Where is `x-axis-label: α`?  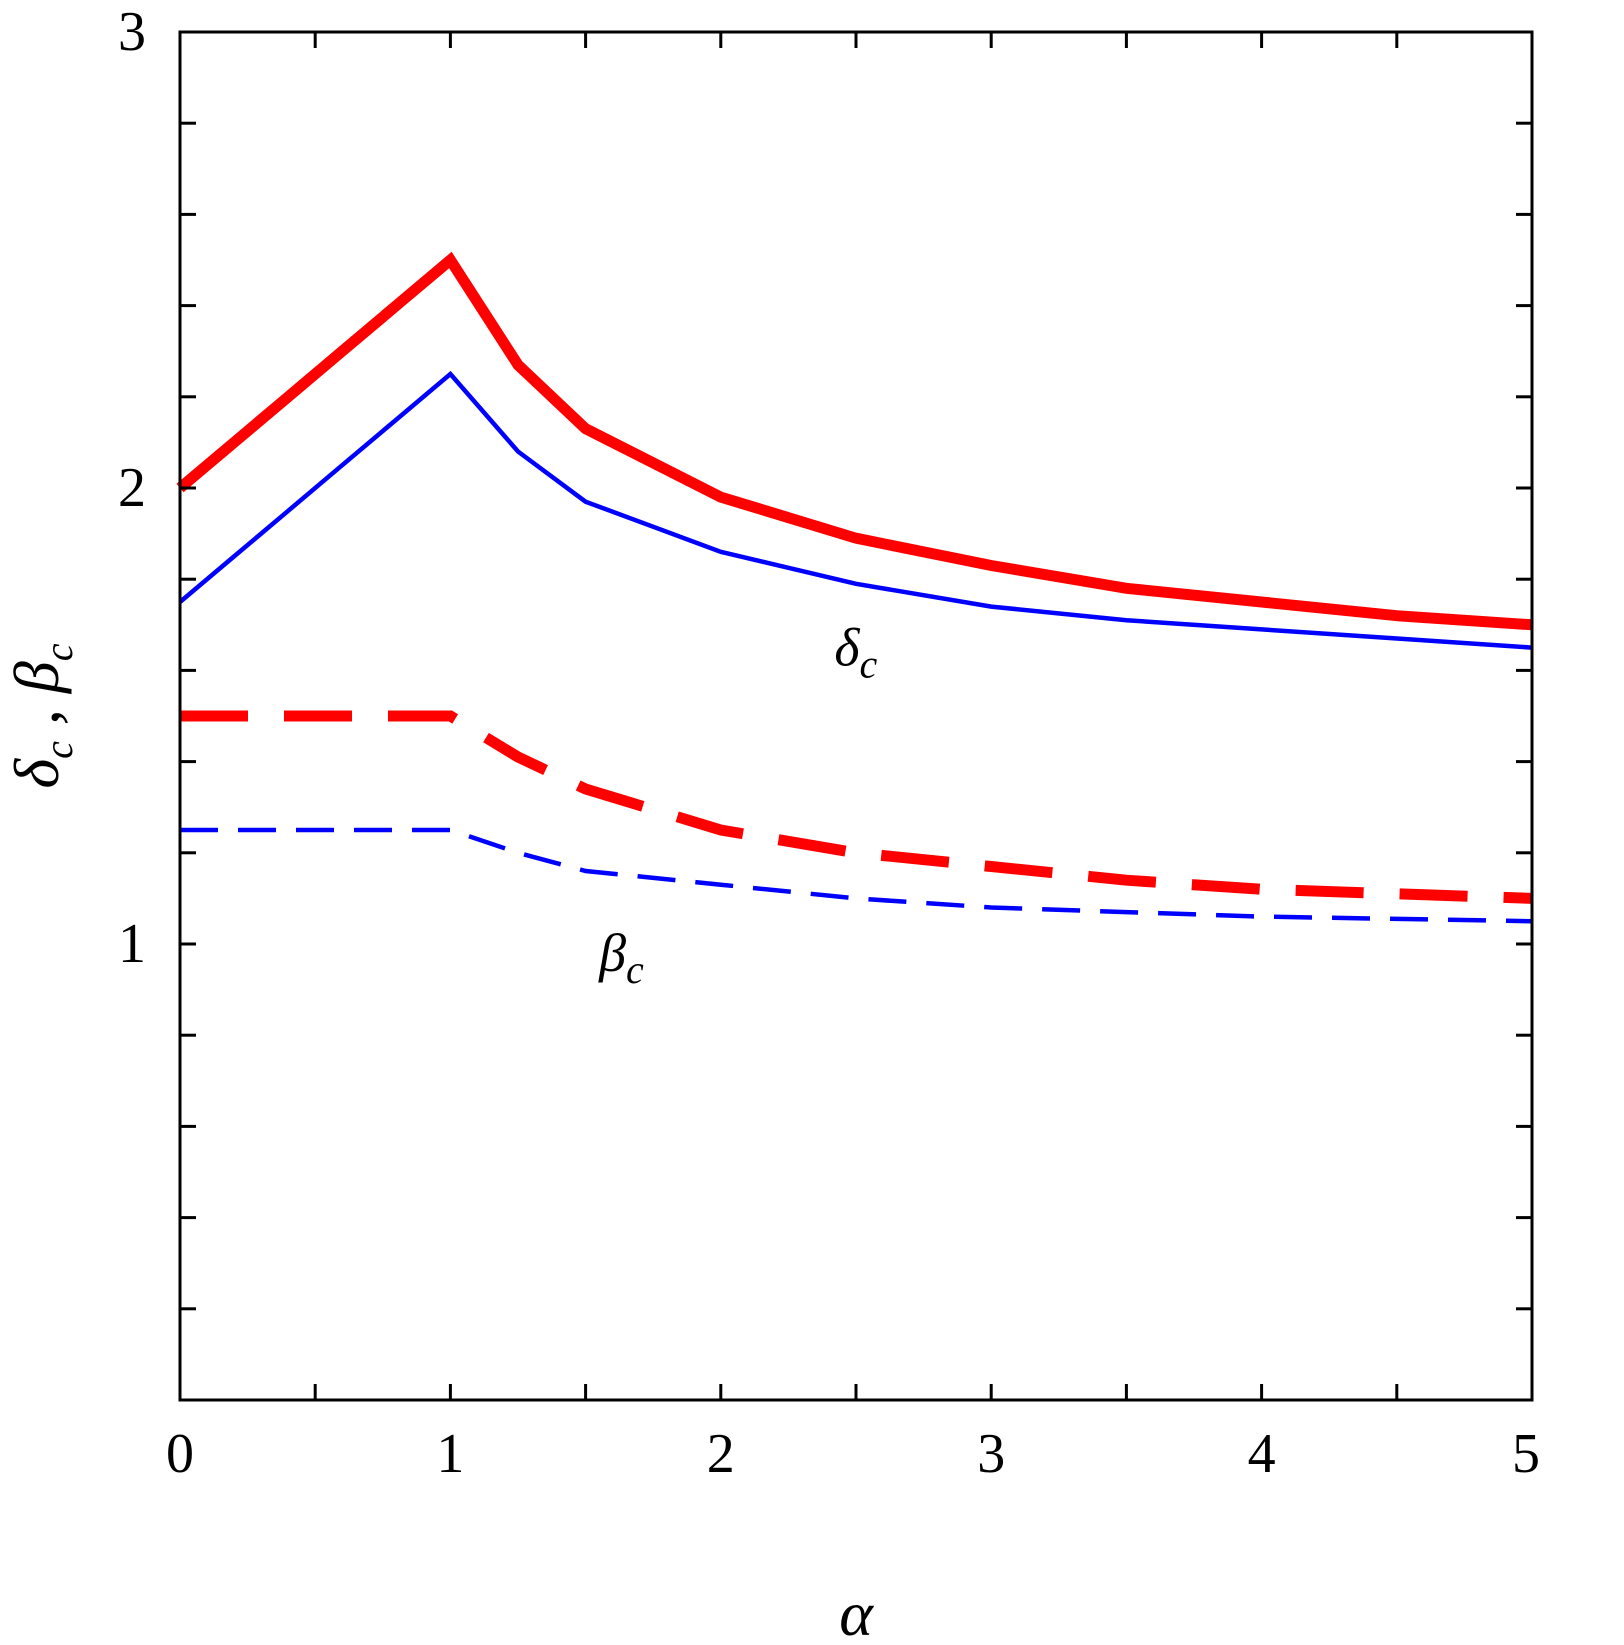 x-axis-label: α is located at coordinates (856, 1611).